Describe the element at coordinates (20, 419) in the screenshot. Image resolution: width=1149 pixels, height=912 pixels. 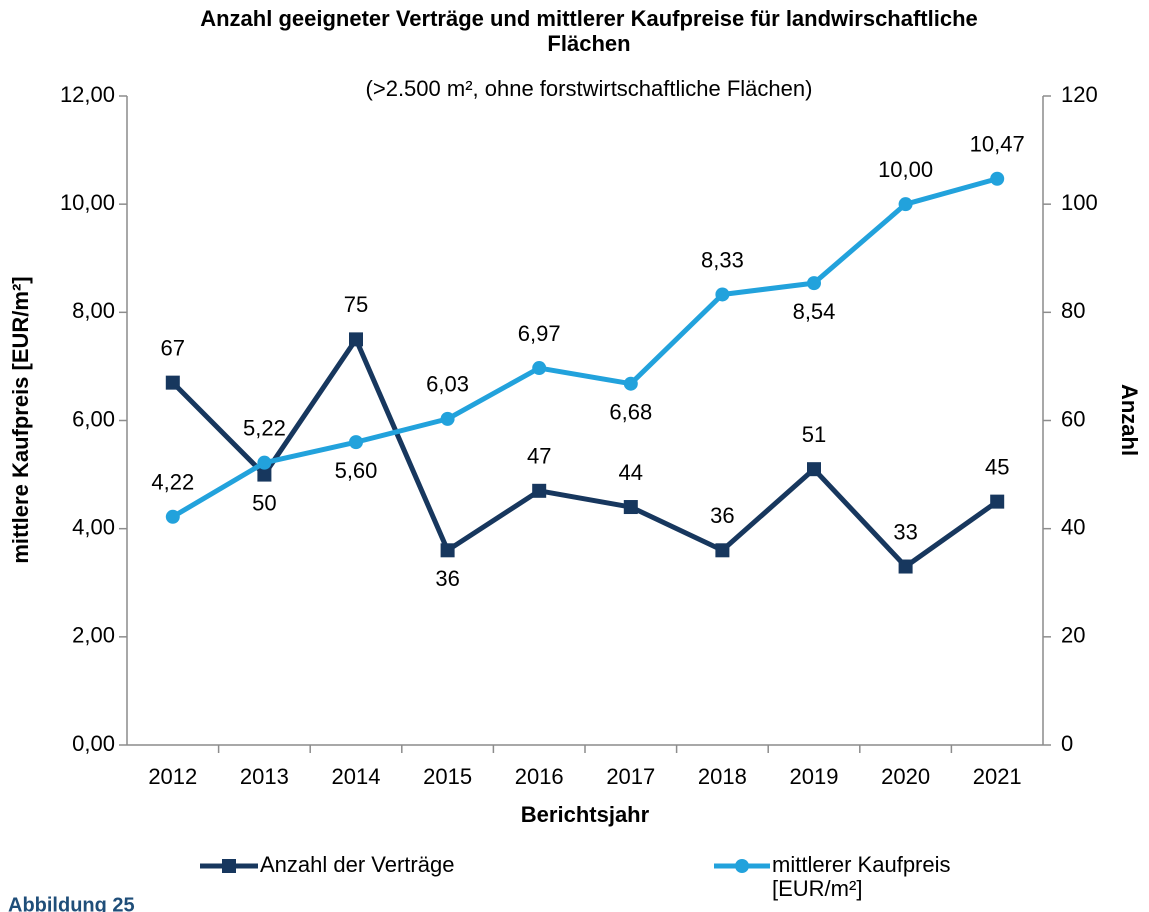
I see `y-axis-label: mittlere Kaufpreis [EUR/m²]` at that location.